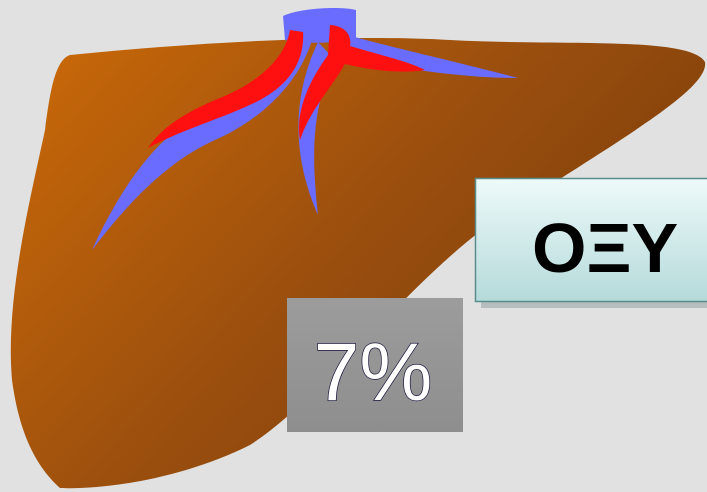 This screenshot has height=492, width=707. What do you see at coordinates (373, 372) in the screenshot?
I see `percent-text: 7%` at bounding box center [373, 372].